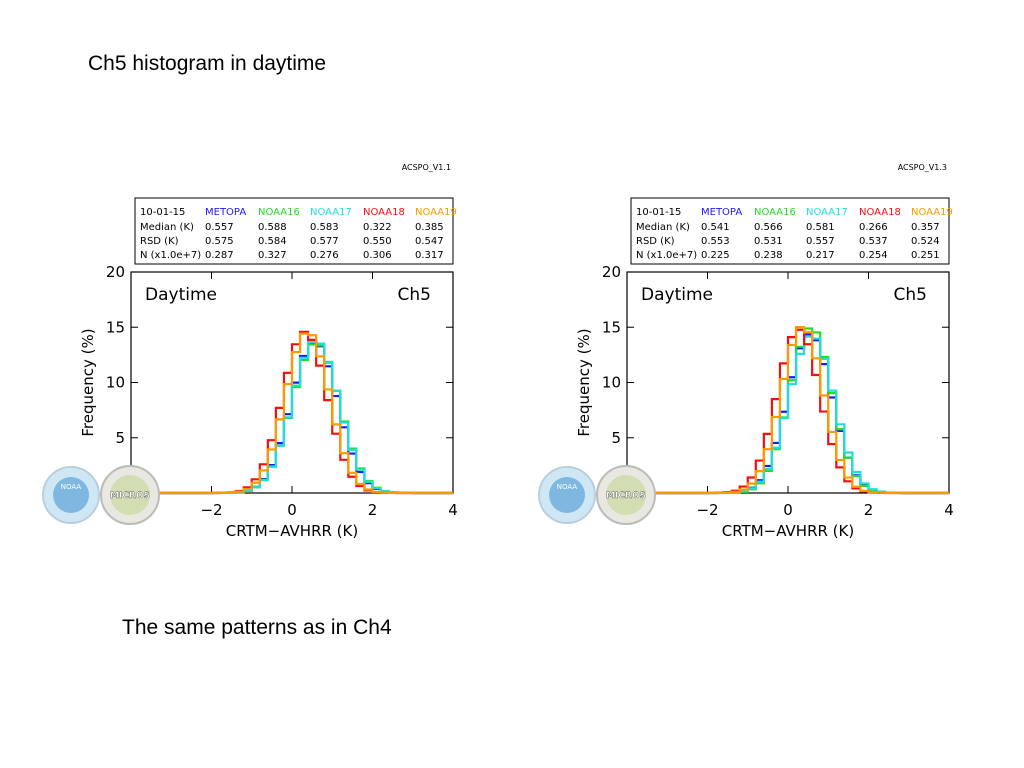  What do you see at coordinates (272, 227) in the screenshot?
I see `stats-value: 0.588` at bounding box center [272, 227].